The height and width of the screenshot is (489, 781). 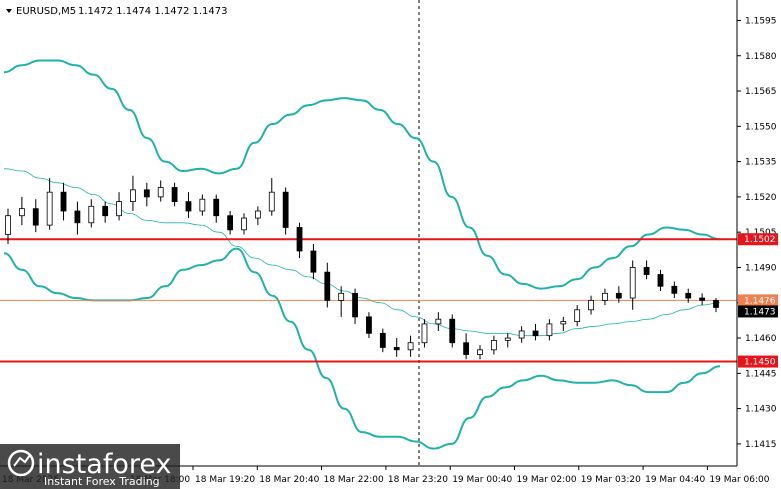 What do you see at coordinates (761, 374) in the screenshot?
I see `y-tick-label: 1.1445` at bounding box center [761, 374].